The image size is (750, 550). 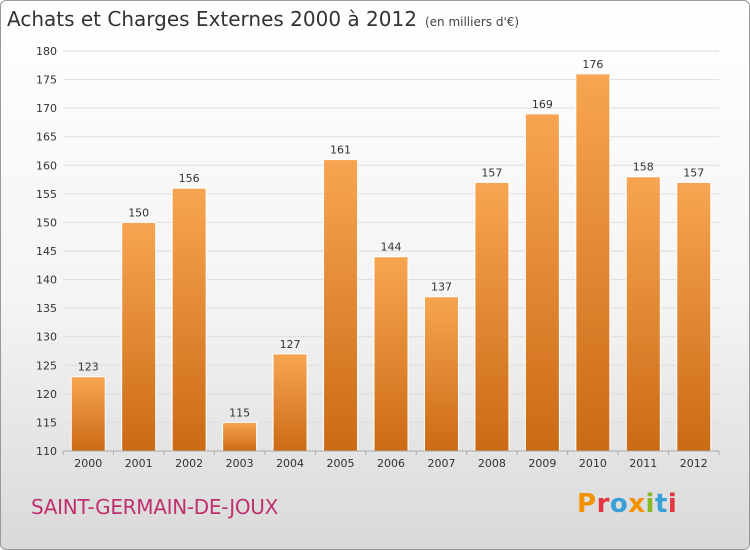 What do you see at coordinates (542, 463) in the screenshot?
I see `x-tick-label: 2009` at bounding box center [542, 463].